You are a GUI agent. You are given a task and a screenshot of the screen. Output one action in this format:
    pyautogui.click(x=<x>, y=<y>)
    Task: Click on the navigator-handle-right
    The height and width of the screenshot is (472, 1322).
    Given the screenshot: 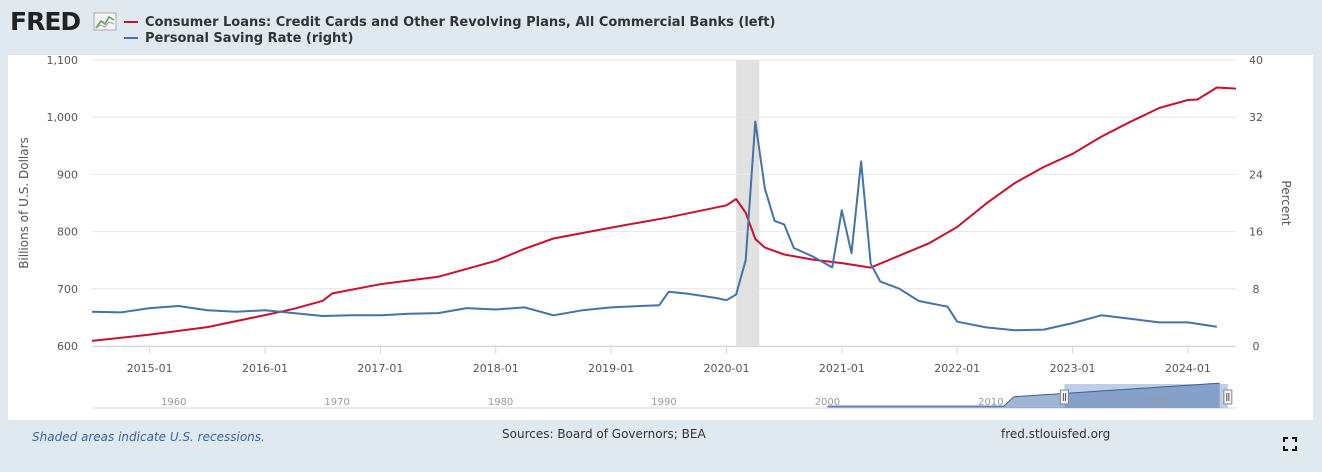 What is the action you would take?
    pyautogui.click(x=1228, y=397)
    